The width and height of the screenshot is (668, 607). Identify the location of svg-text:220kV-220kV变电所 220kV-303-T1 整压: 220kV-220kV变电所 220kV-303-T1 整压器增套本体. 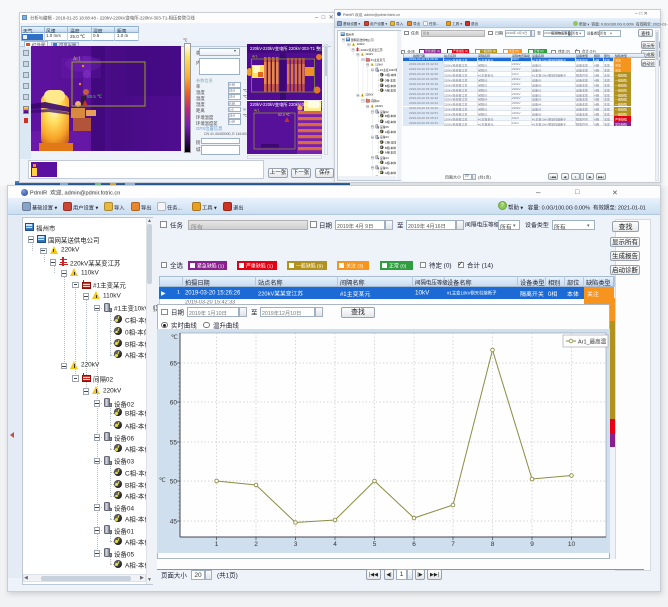
(286, 48).